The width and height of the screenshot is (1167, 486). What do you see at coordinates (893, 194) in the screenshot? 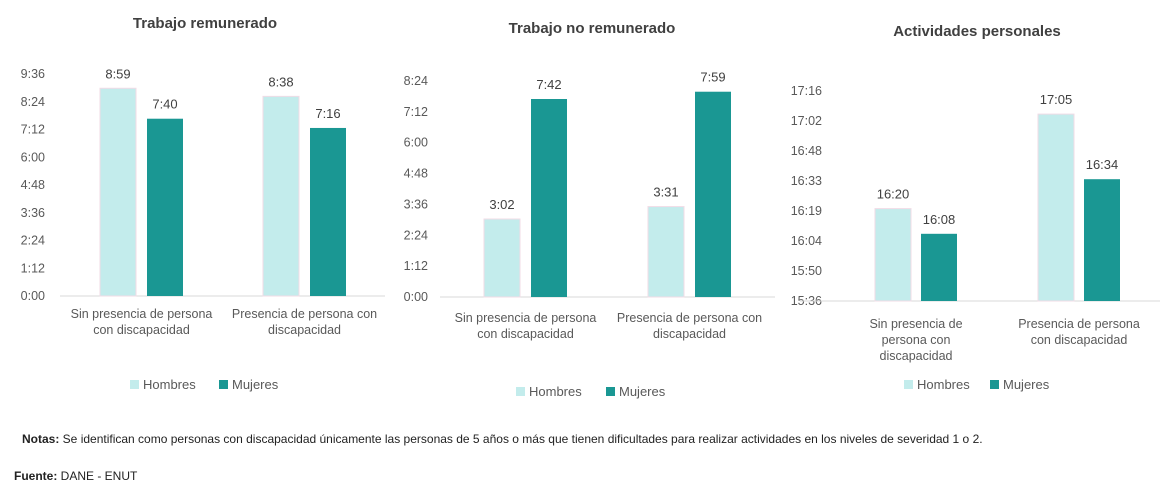
I see `data-label: 16:20` at bounding box center [893, 194].